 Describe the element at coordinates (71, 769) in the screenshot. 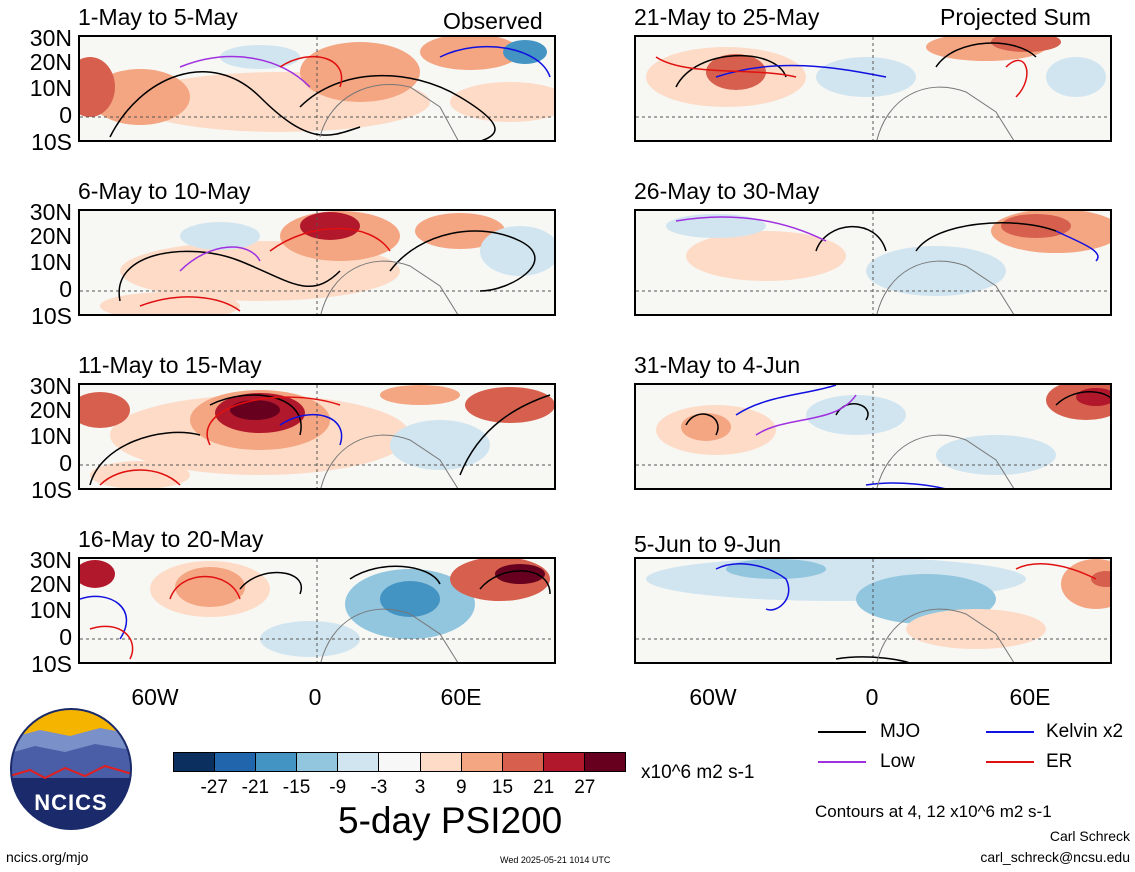

I see `ncics-logo: NCICS` at that location.